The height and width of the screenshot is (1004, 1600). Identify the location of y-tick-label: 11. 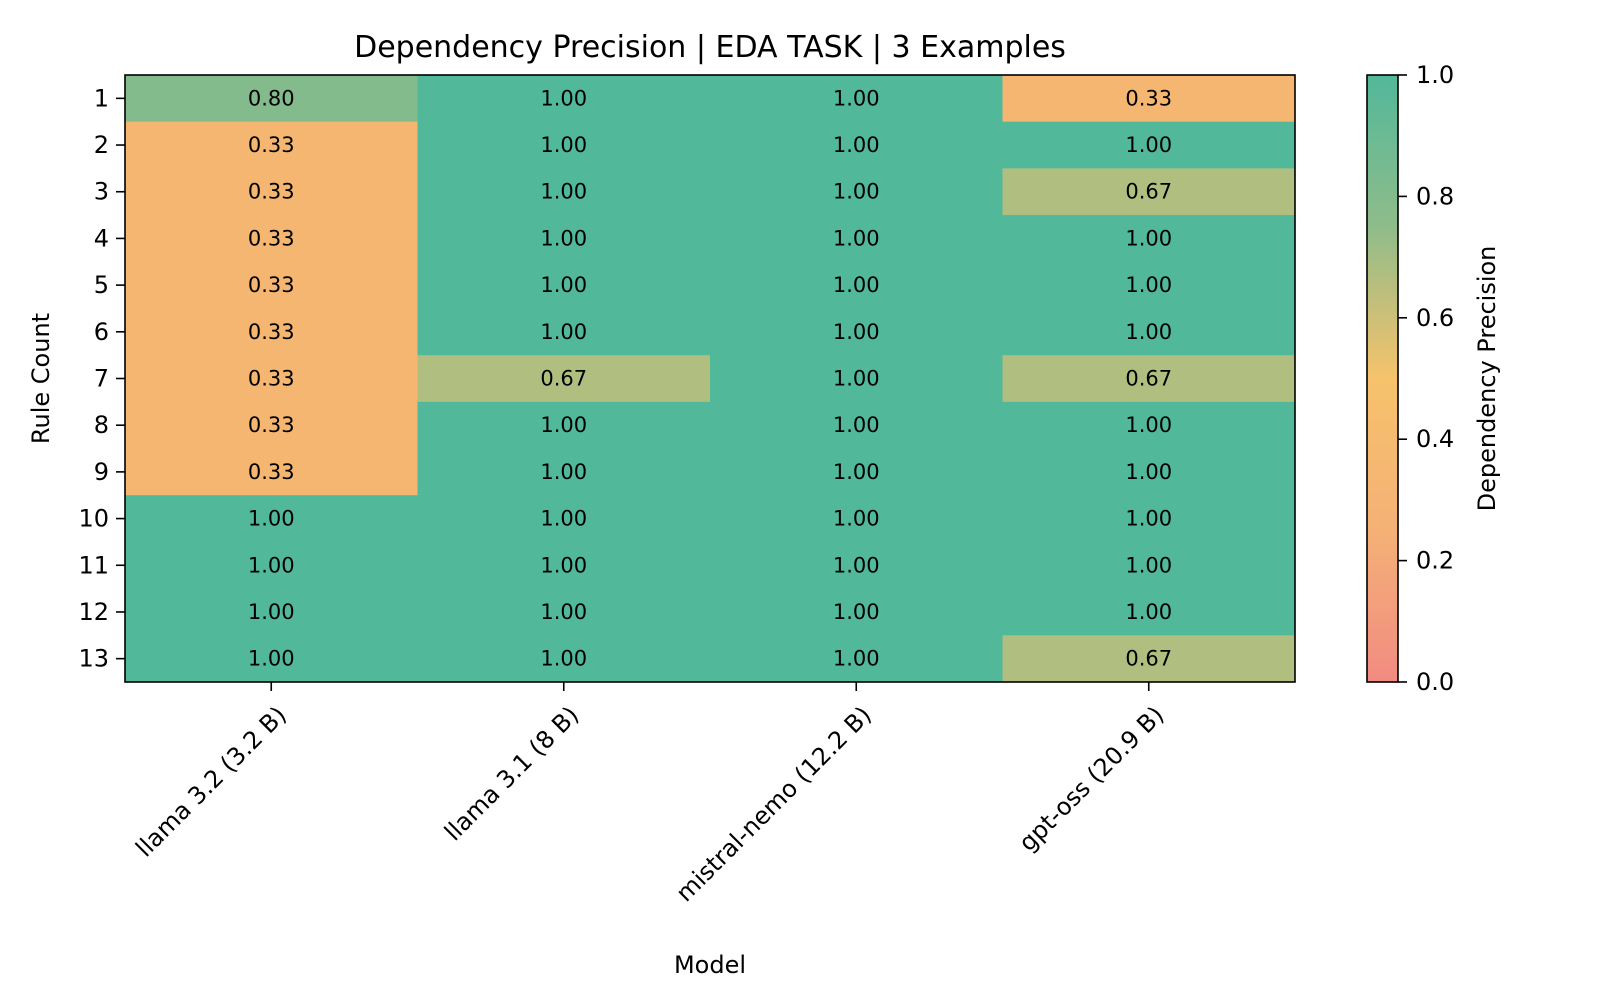
(93, 565).